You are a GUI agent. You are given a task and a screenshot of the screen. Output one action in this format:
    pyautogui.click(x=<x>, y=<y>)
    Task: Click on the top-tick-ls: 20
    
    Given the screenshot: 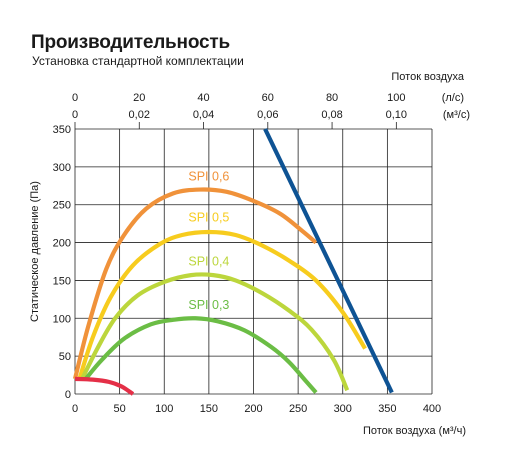 What is the action you would take?
    pyautogui.click(x=139, y=98)
    